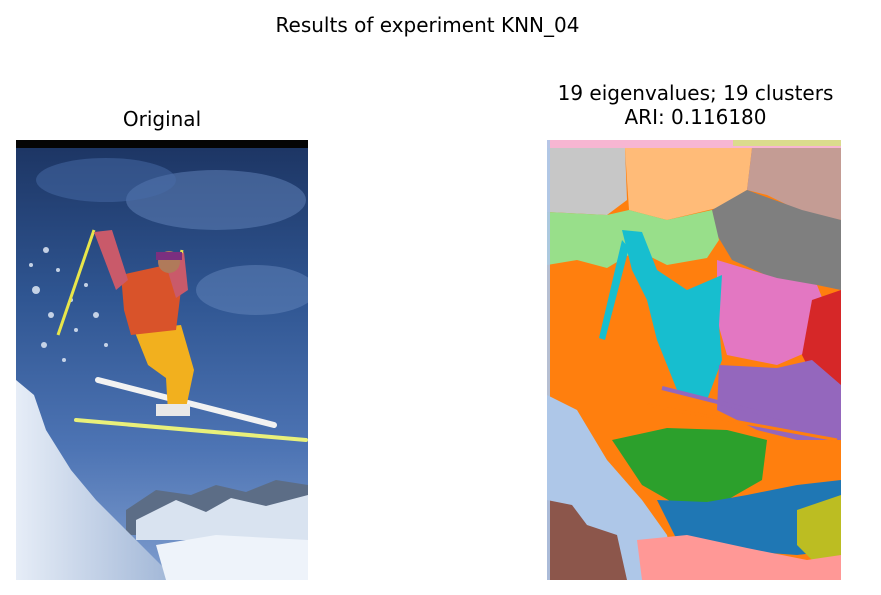  Describe the element at coordinates (614, 290) in the screenshot. I see `cluster-cyan-pole` at that location.